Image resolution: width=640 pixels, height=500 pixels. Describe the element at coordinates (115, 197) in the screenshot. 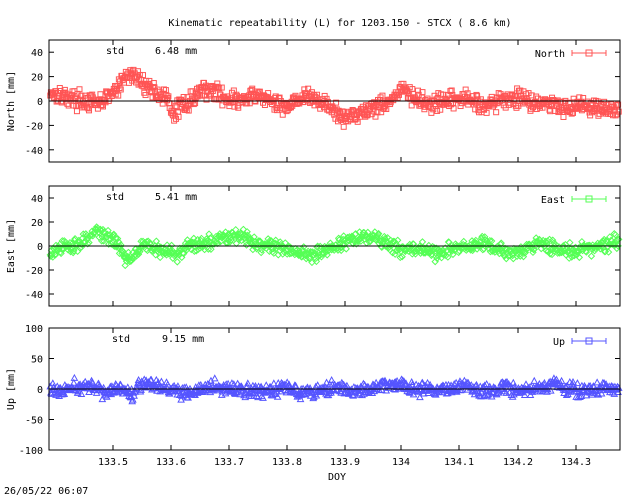

I see `east-std-label: std` at that location.